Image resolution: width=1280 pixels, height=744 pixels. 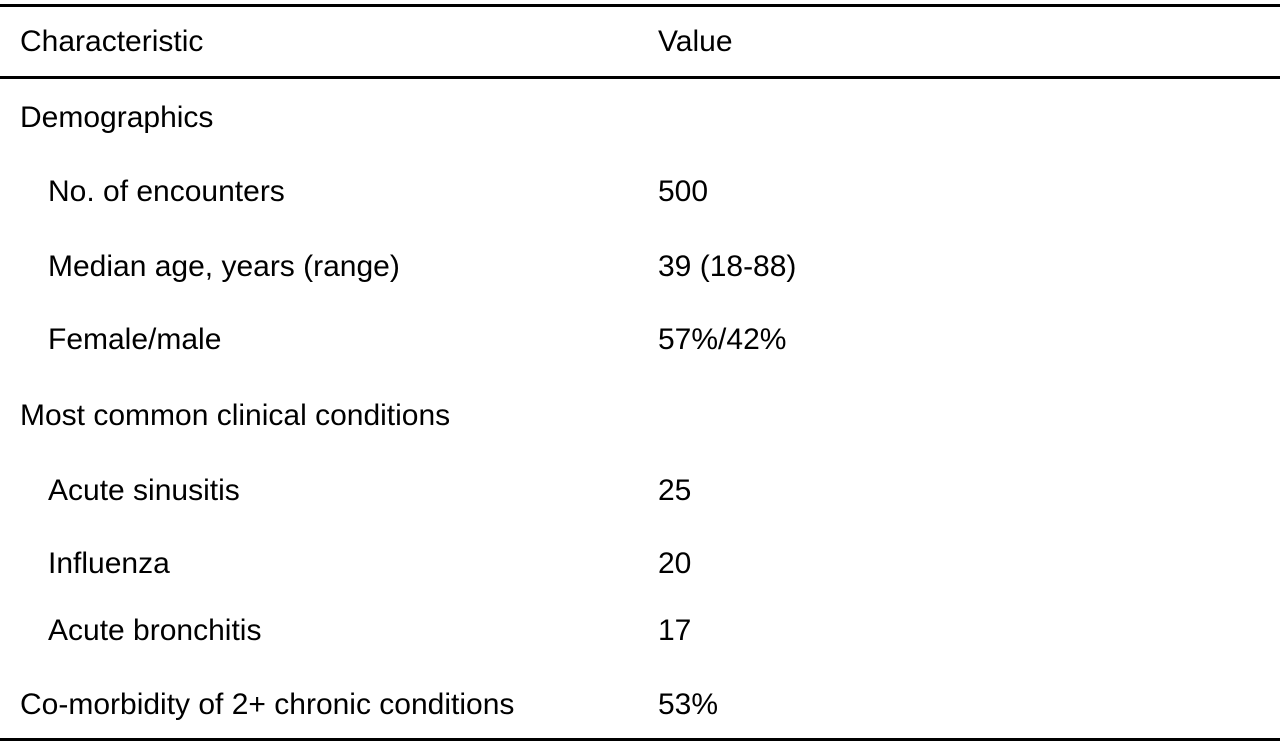 I want to click on row-label-encounters: No. of encounters, so click(x=166, y=191).